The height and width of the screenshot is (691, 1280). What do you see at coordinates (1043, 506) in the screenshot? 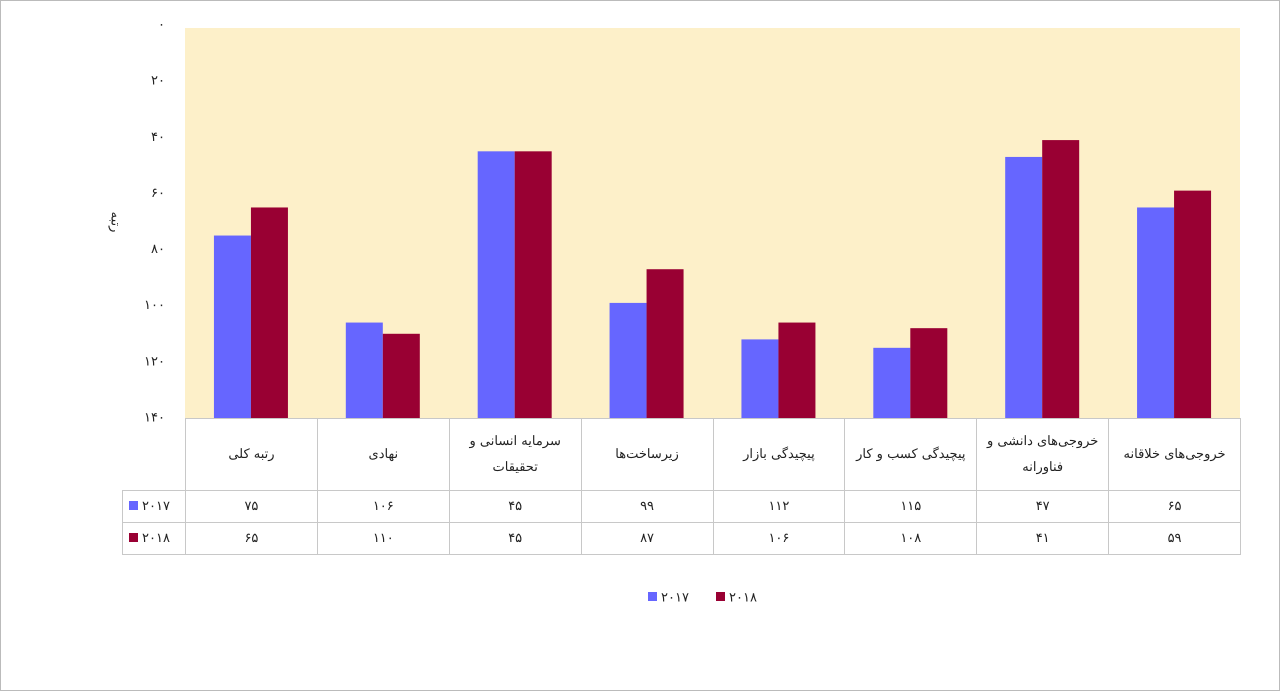
I see `value-label: ۴۷` at bounding box center [1043, 506].